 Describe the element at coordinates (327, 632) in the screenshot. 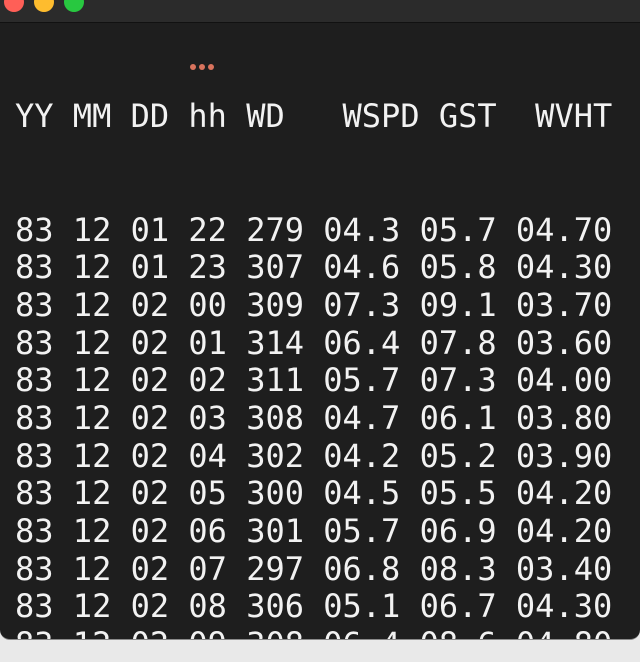

I see `data-line: 83 12 02 09 308 06.4 08.6 04.80` at that location.